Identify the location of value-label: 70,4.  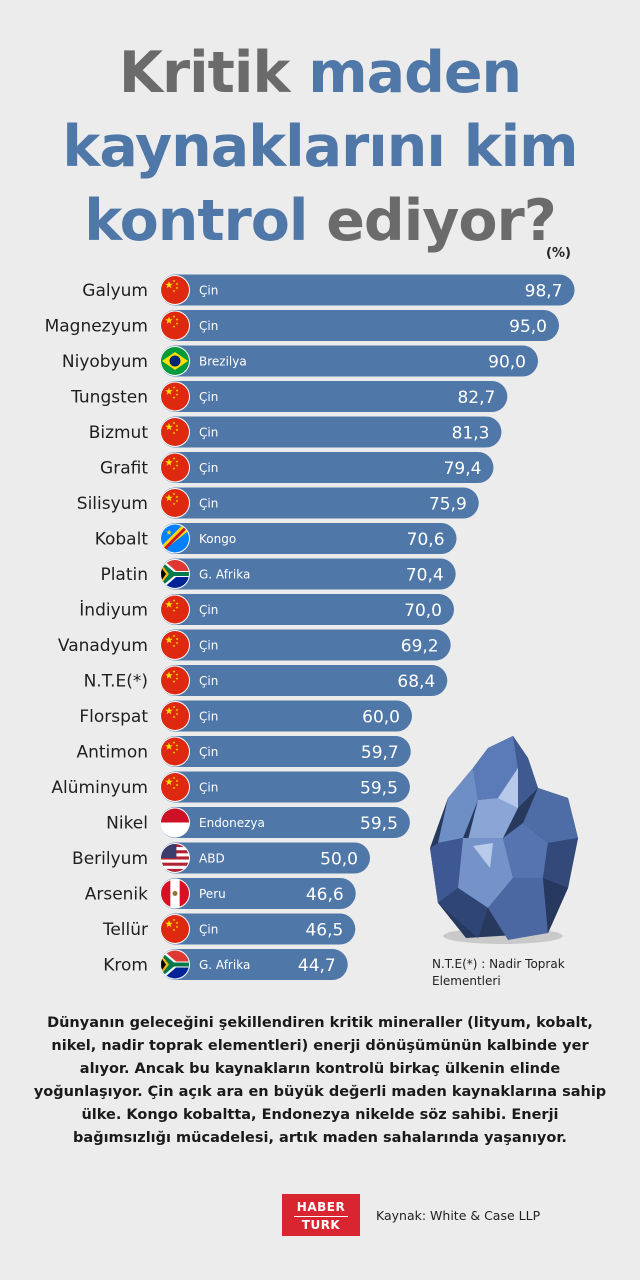
(425, 576).